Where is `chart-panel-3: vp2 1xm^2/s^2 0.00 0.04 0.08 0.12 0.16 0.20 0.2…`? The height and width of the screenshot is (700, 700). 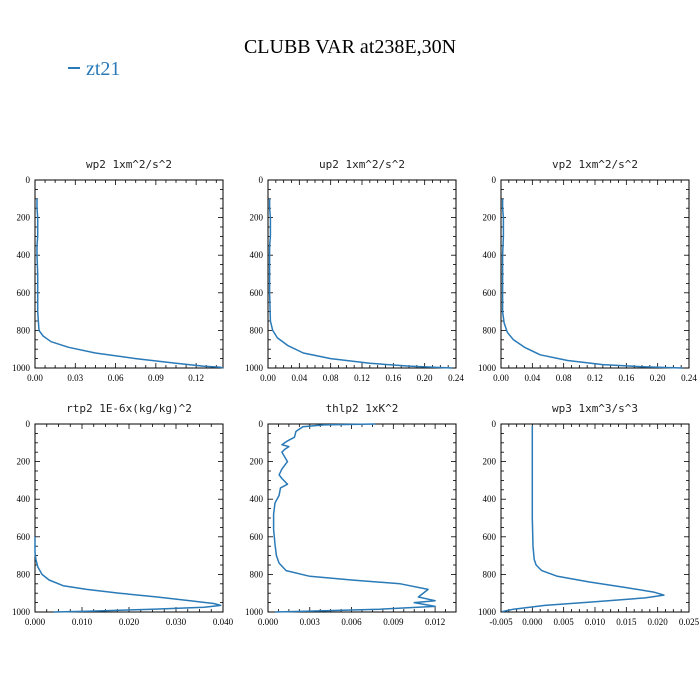
chart-panel-3: vp2 1xm^2/s^2 0.00 0.04 0.08 0.12 0.16 0.20 0.2… is located at coordinates (587, 270).